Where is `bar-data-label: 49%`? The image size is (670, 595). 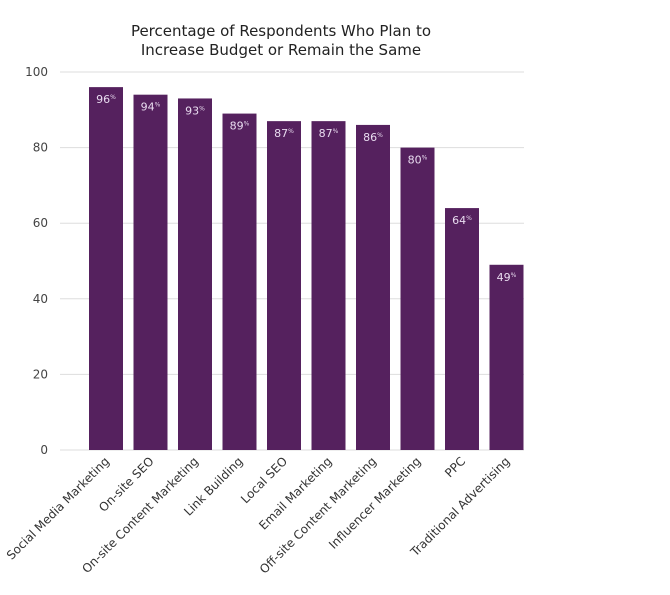 bar-data-label: 49% is located at coordinates (507, 277).